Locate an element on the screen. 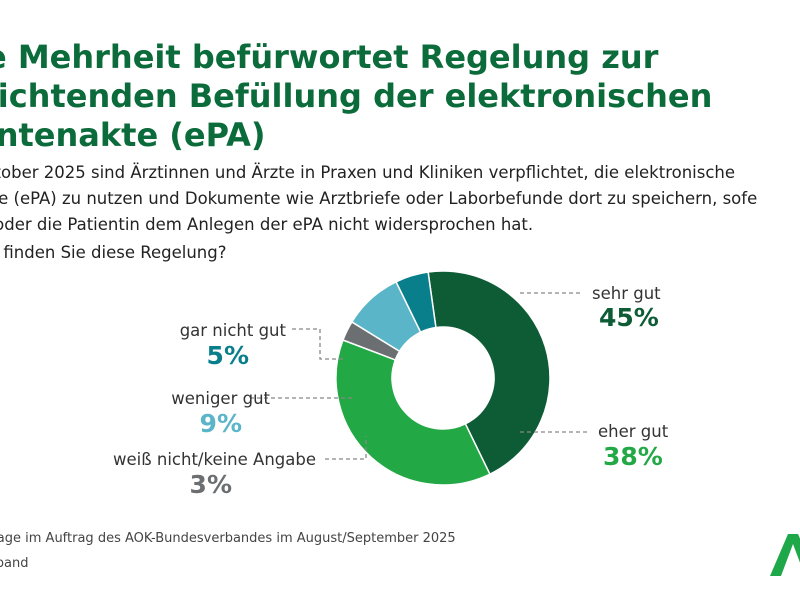 This screenshot has height=600, width=800. leader-gar-nicht-gut is located at coordinates (318, 344).